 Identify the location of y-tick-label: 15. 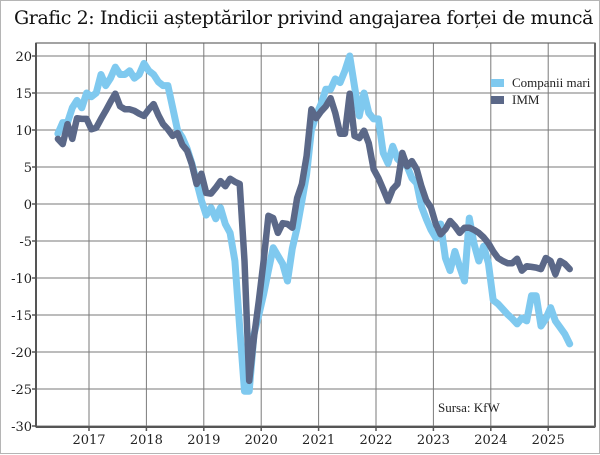
(23, 94).